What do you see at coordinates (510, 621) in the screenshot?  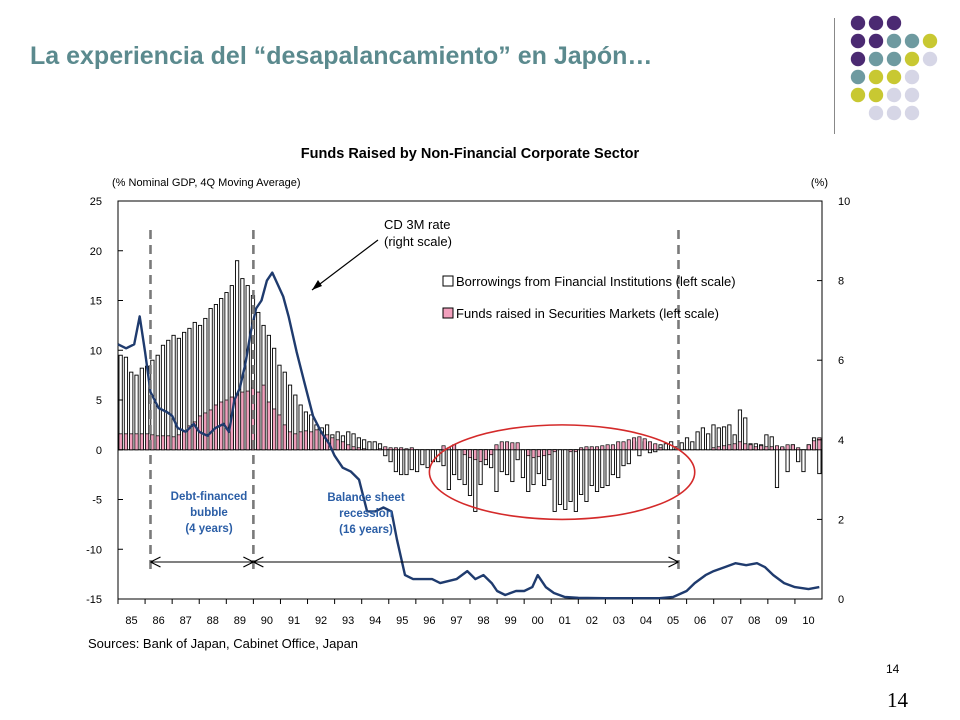 I see `x-tick-label: 99` at bounding box center [510, 621].